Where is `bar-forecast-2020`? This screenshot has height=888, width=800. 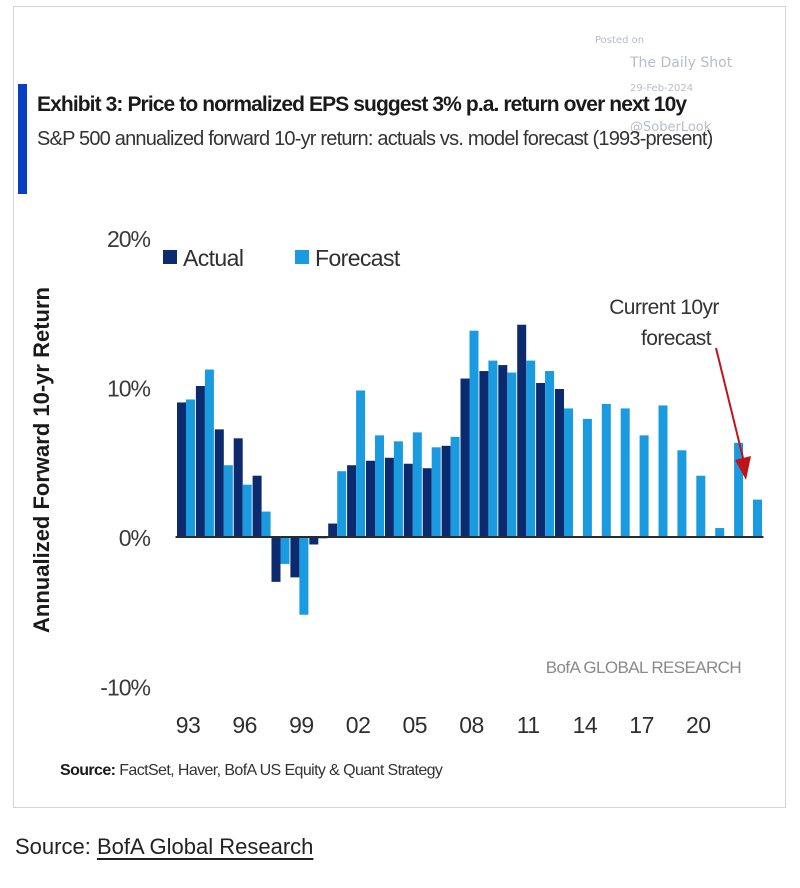
bar-forecast-2020 is located at coordinates (701, 506).